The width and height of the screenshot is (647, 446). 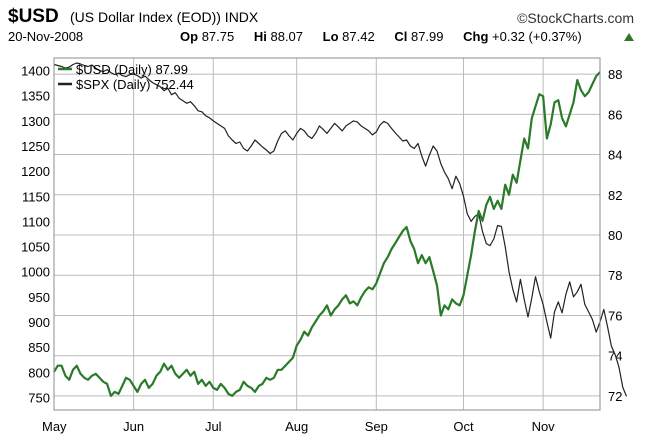 What do you see at coordinates (35, 71) in the screenshot?
I see `left-axis-tick-label: 1400` at bounding box center [35, 71].